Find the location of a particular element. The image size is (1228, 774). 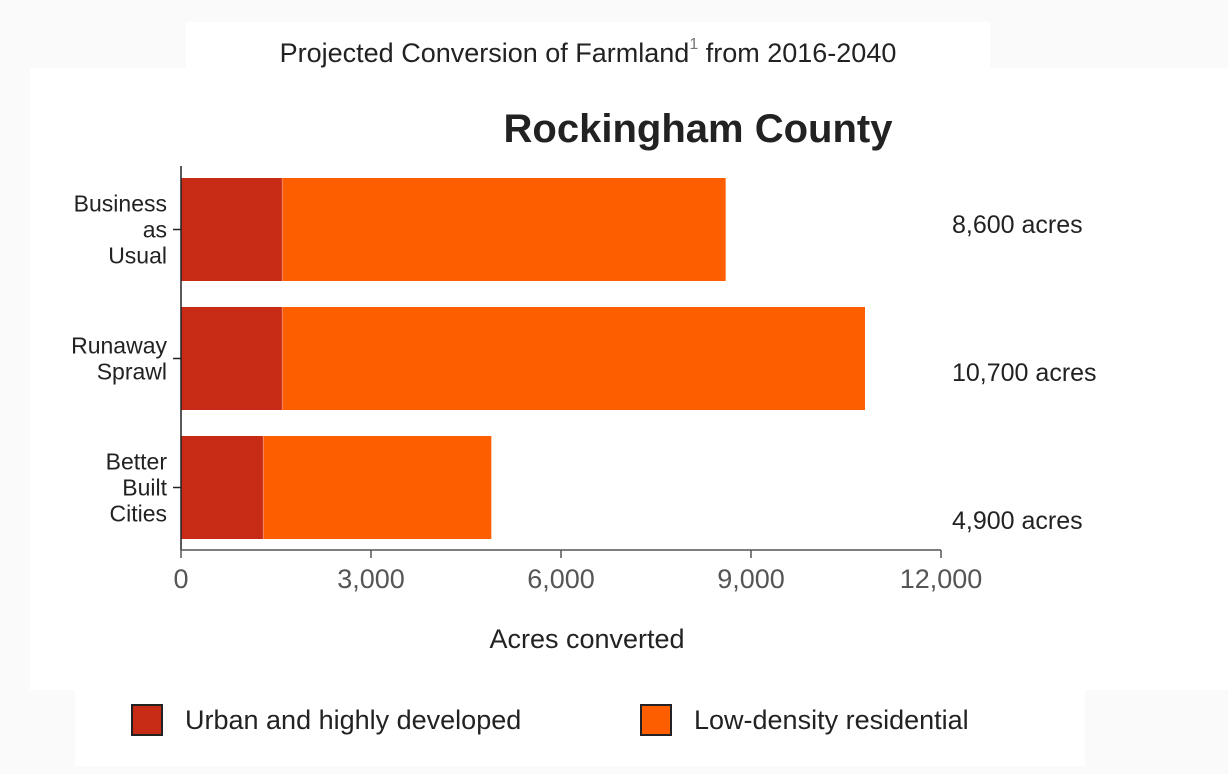

total-label: 8,600 acres is located at coordinates (1017, 225).